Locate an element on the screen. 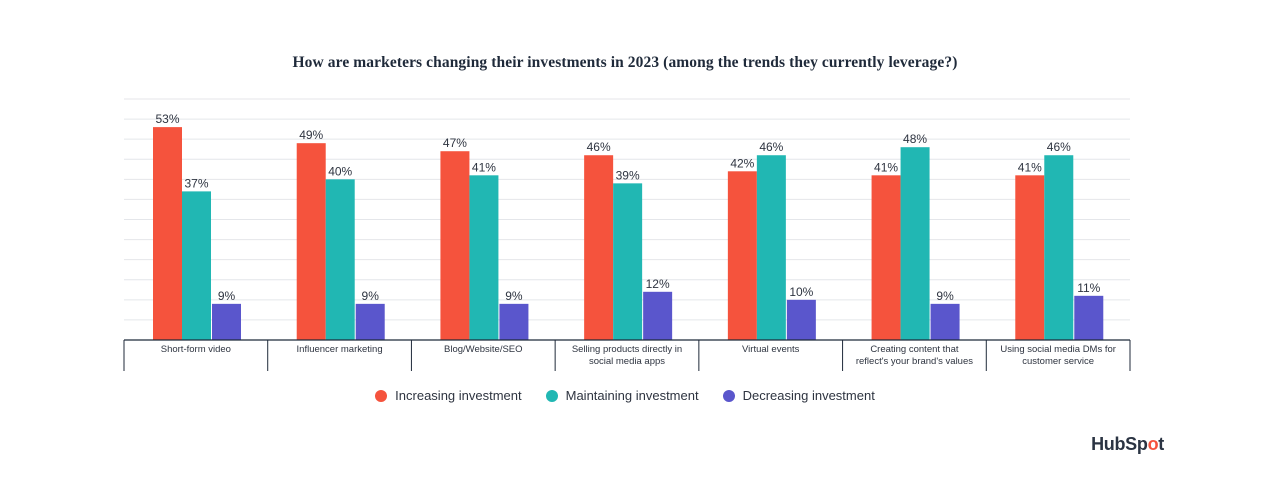 The width and height of the screenshot is (1280, 494). hubspot-logo: HubSpot is located at coordinates (1127, 444).